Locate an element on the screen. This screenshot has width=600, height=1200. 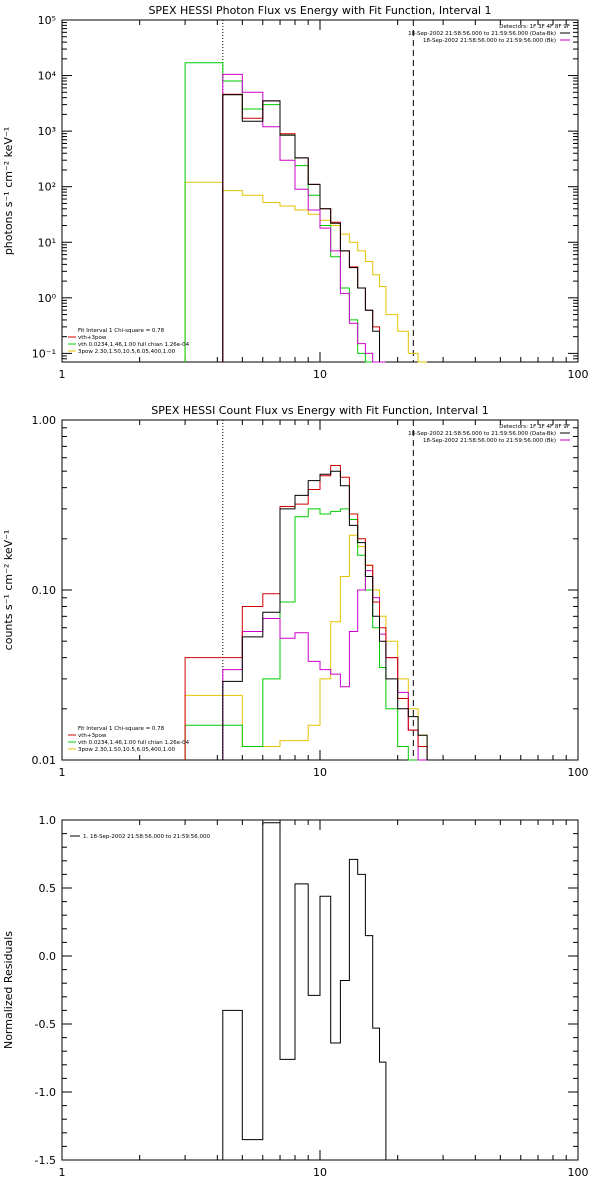
panel-2-x-tick-label: 100 is located at coordinates (578, 772).